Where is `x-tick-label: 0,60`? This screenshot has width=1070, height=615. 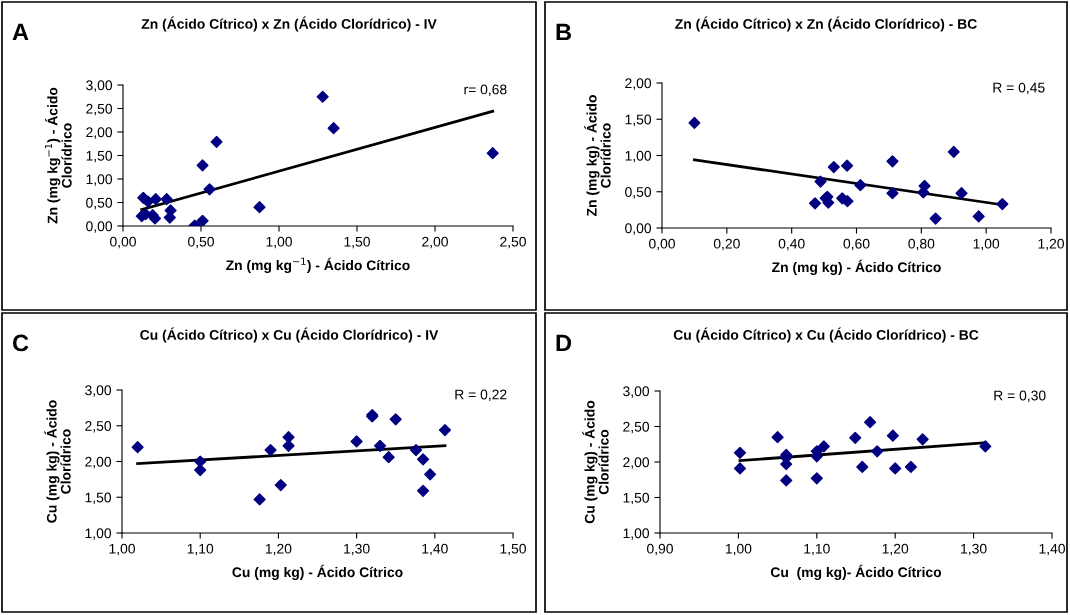
x-tick-label: 0,60 is located at coordinates (856, 244).